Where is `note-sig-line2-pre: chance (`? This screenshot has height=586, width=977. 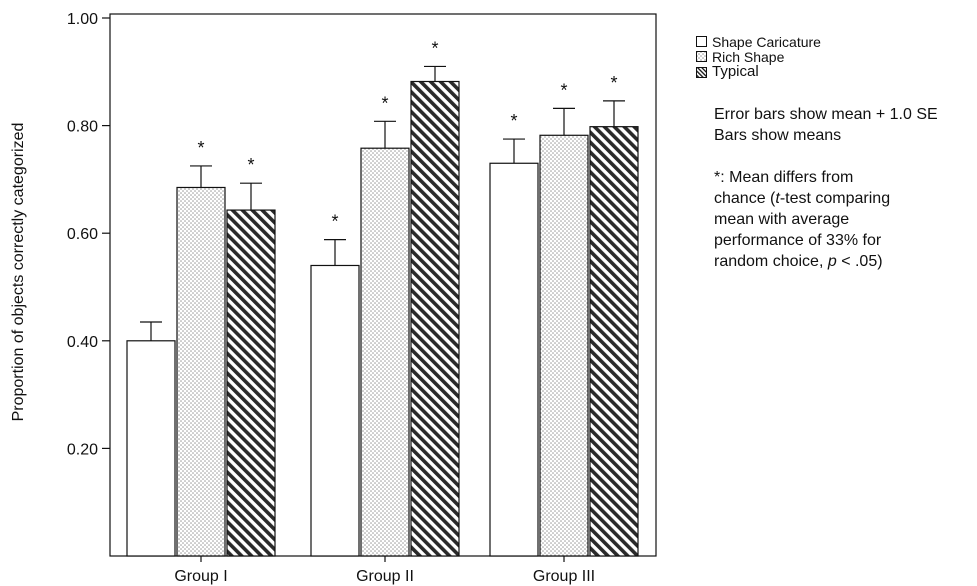
note-sig-line2-pre: chance ( is located at coordinates (745, 198).